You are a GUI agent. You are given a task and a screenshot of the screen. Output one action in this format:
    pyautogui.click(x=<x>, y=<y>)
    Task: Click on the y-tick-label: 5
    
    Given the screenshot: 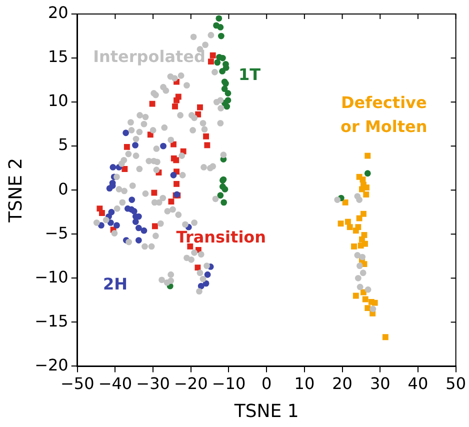 What is the action you would take?
    pyautogui.click(x=63, y=144)
    